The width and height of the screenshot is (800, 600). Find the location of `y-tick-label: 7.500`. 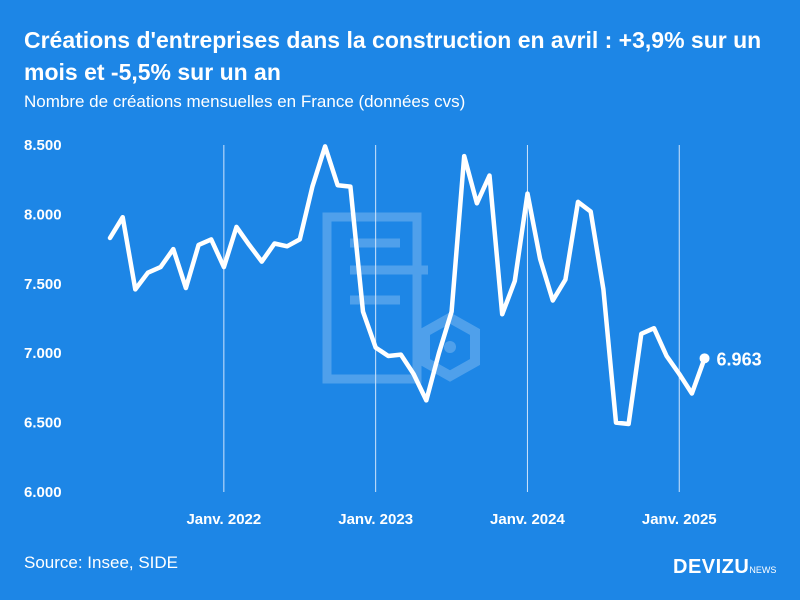

y-tick-label: 7.500 is located at coordinates (43, 284).